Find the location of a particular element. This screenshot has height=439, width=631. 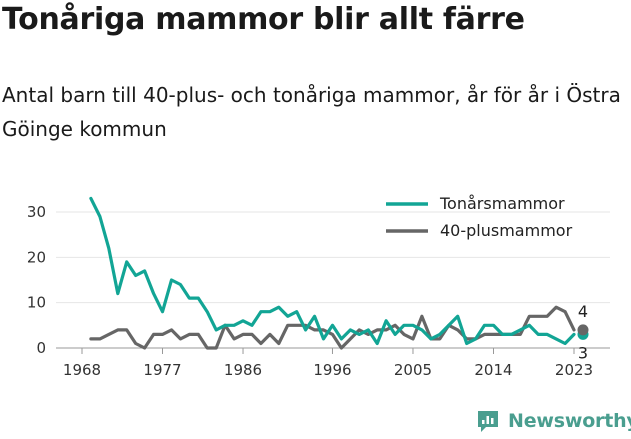

x-axis-ticks: 1968 1977 1986 1996 2005 2014 2023 is located at coordinates (328, 363).